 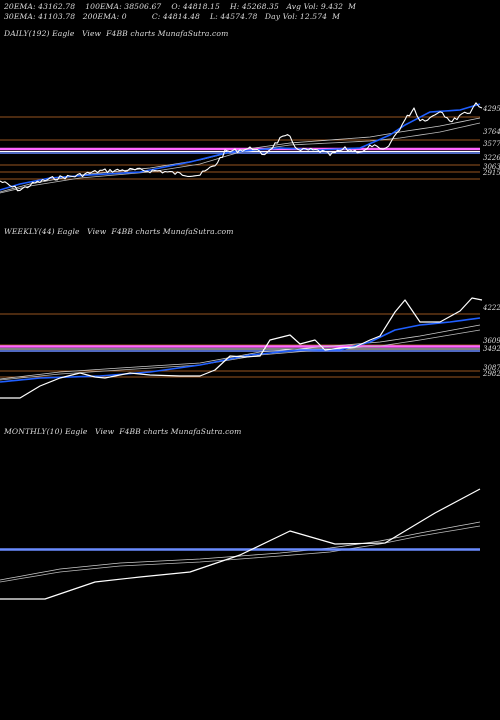 I want to click on weekly-level-label-5: 29828, so click(x=491, y=374).